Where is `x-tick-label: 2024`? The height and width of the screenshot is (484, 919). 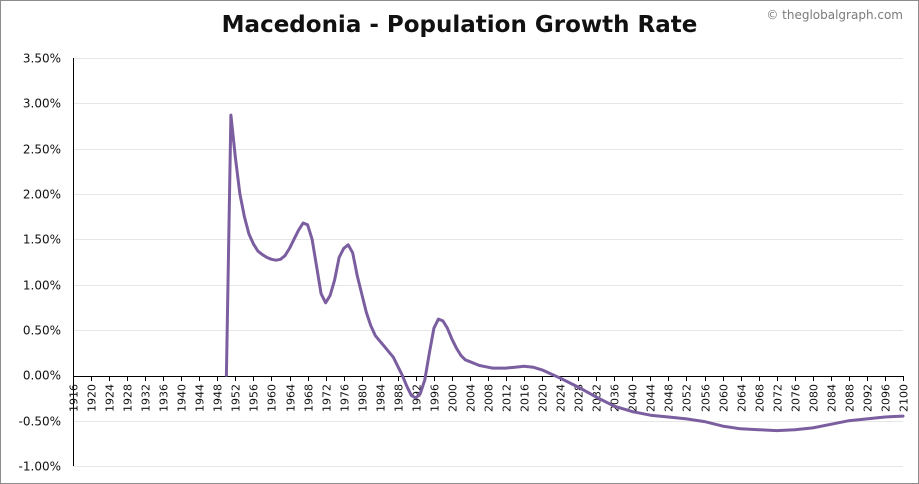
x-tick-label: 2024 is located at coordinates (561, 398).